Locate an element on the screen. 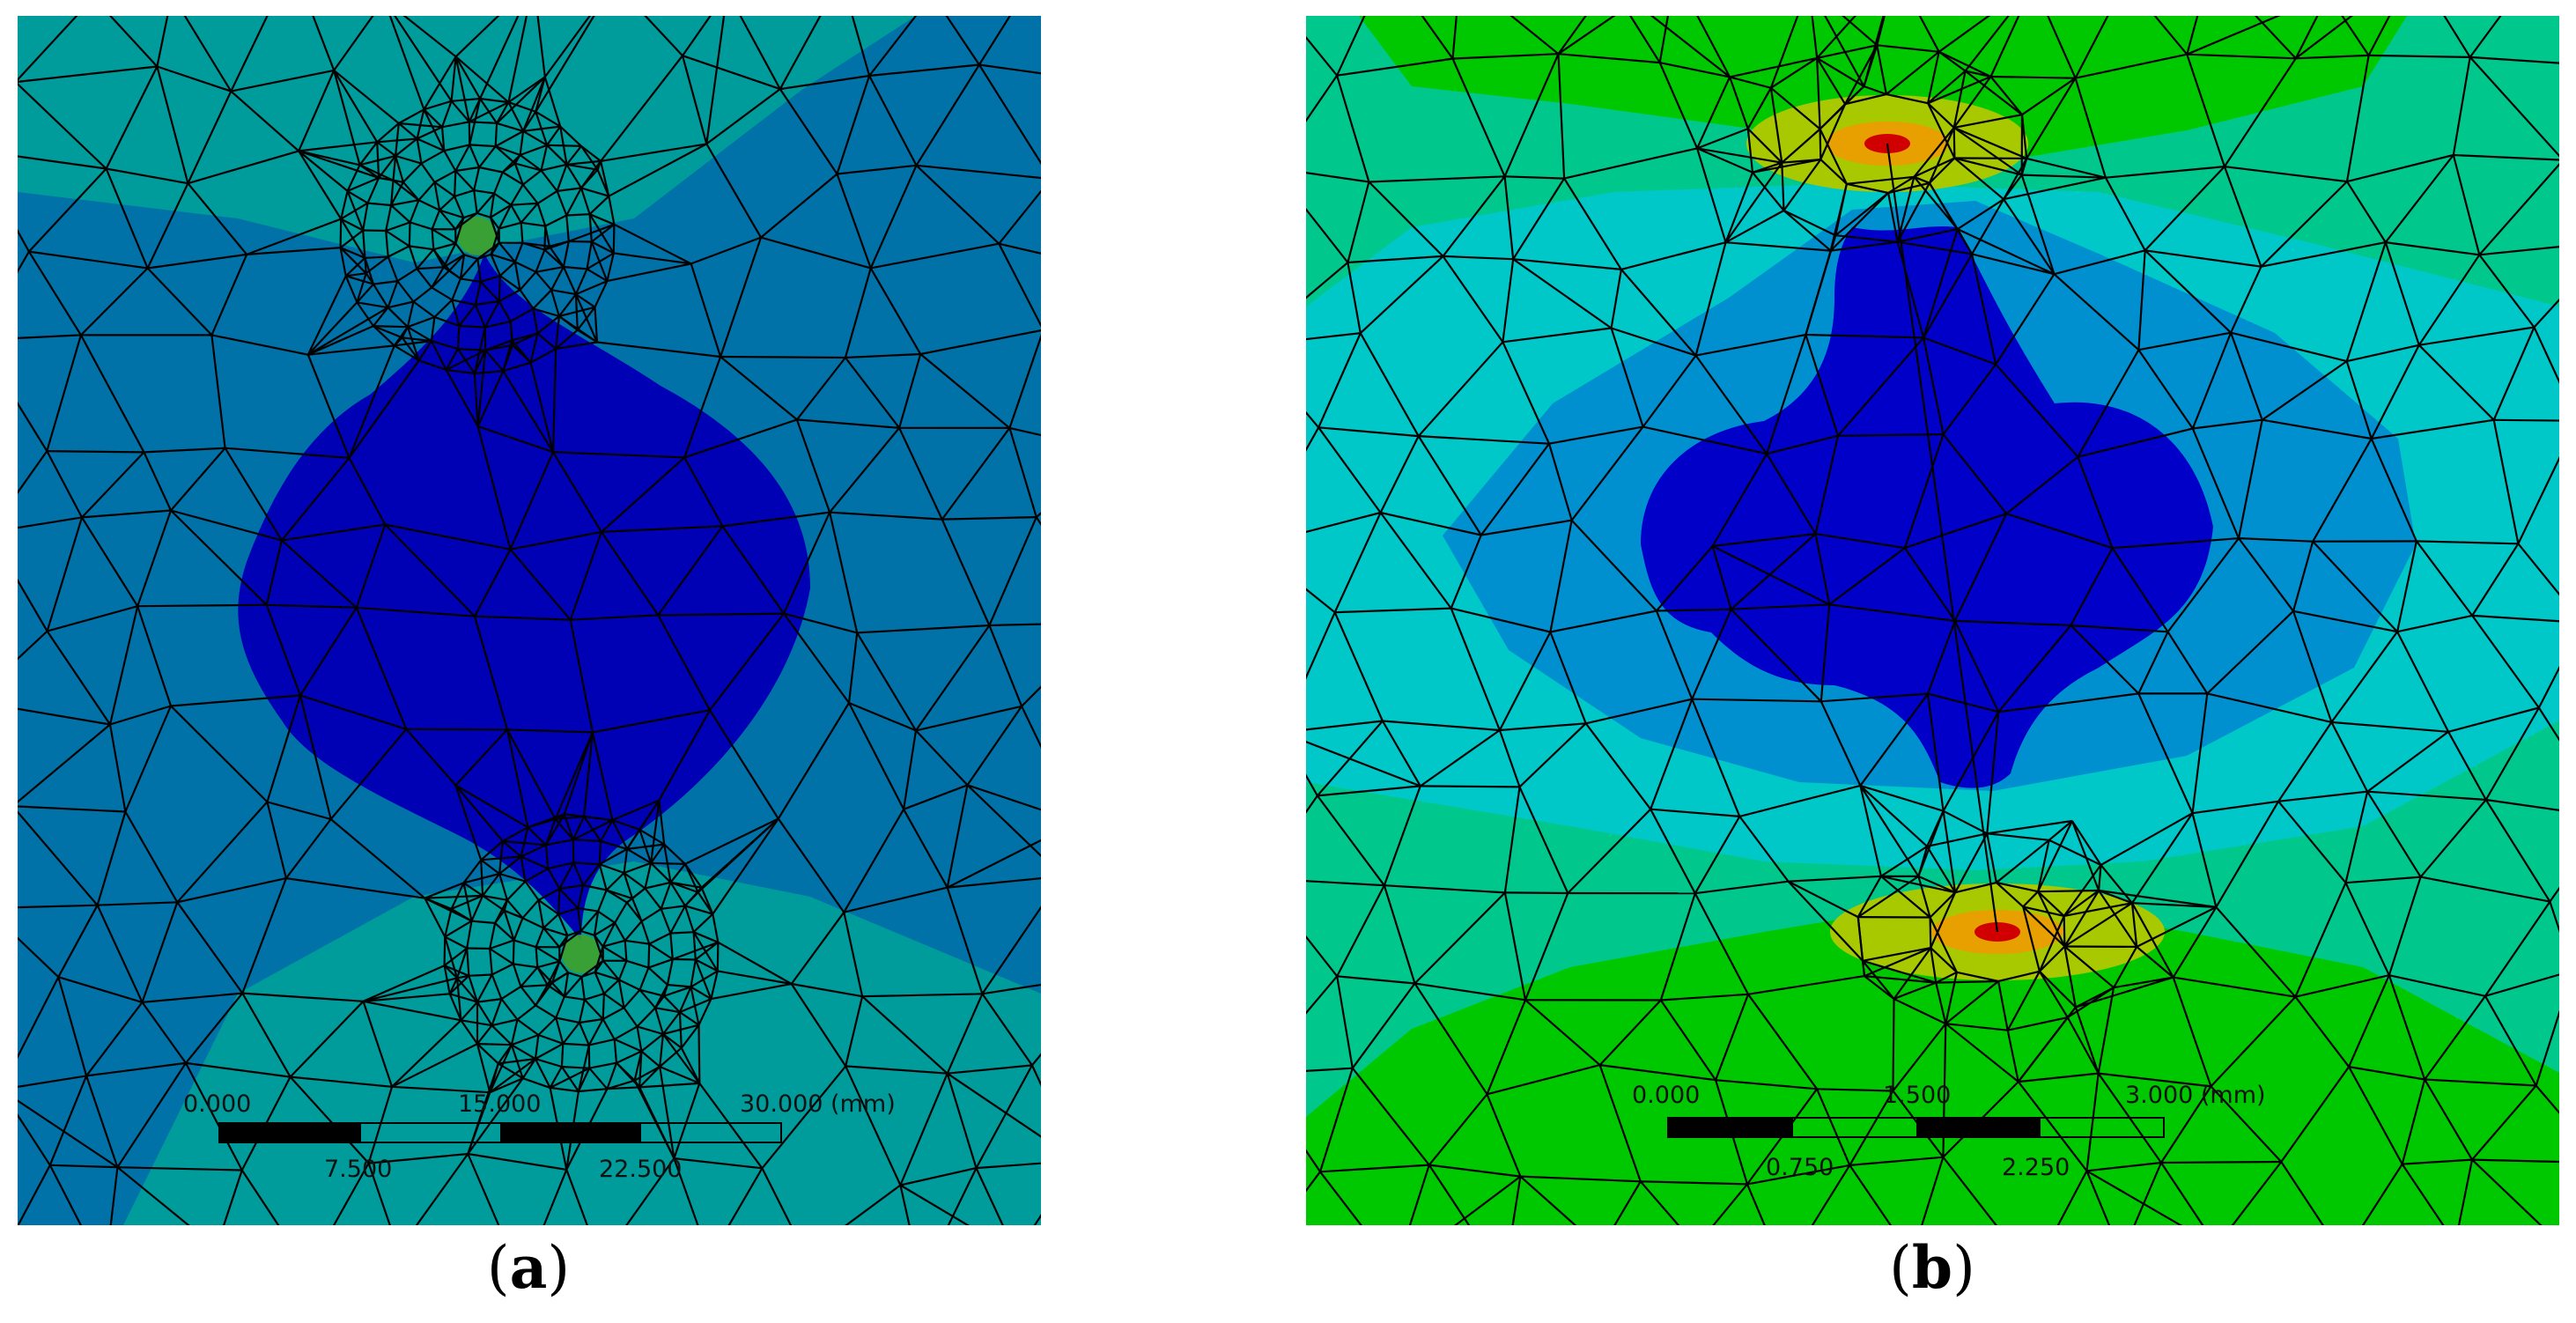 Image resolution: width=2576 pixels, height=1323 pixels. region-green-top-b is located at coordinates (1883, 91).